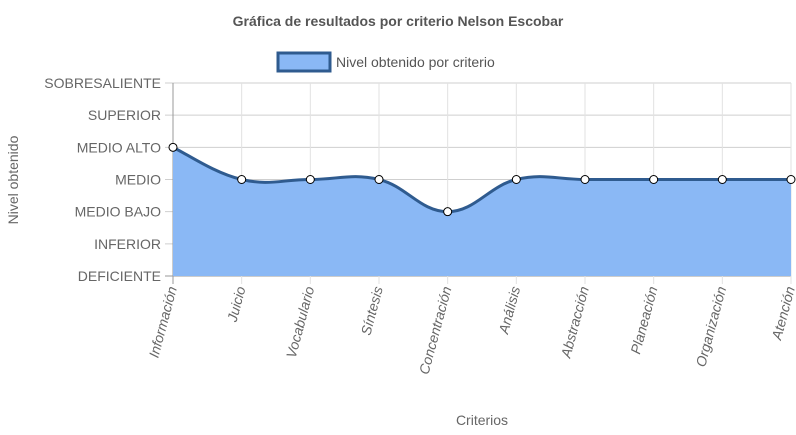  What do you see at coordinates (574, 322) in the screenshot?
I see `x-tick-label: Abstracción` at bounding box center [574, 322].